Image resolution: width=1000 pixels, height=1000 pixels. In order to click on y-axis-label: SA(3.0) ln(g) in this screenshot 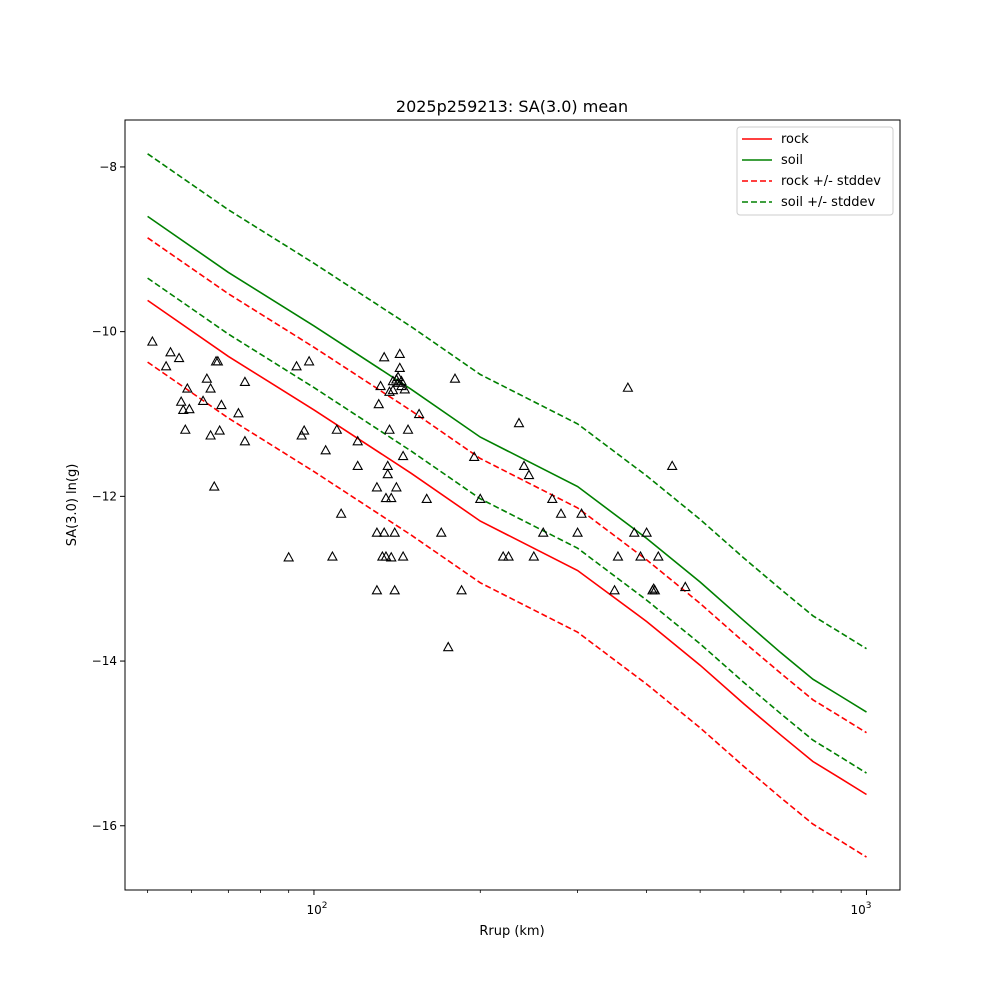, I will do `click(72, 505)`.